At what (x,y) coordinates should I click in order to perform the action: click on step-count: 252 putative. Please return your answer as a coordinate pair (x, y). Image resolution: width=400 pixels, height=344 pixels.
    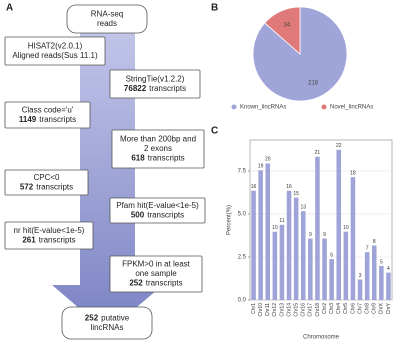
    Looking at the image, I should click on (107, 317).